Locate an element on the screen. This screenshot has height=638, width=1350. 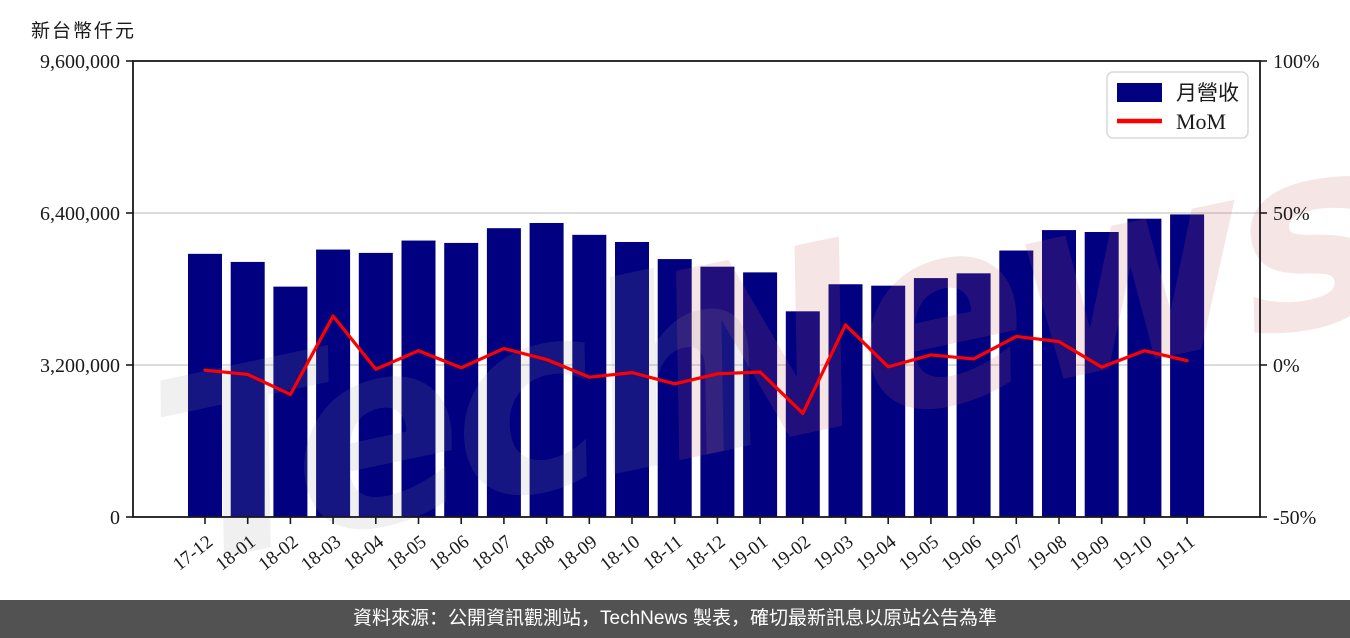
right-tick-label: 0% is located at coordinates (1286, 366).